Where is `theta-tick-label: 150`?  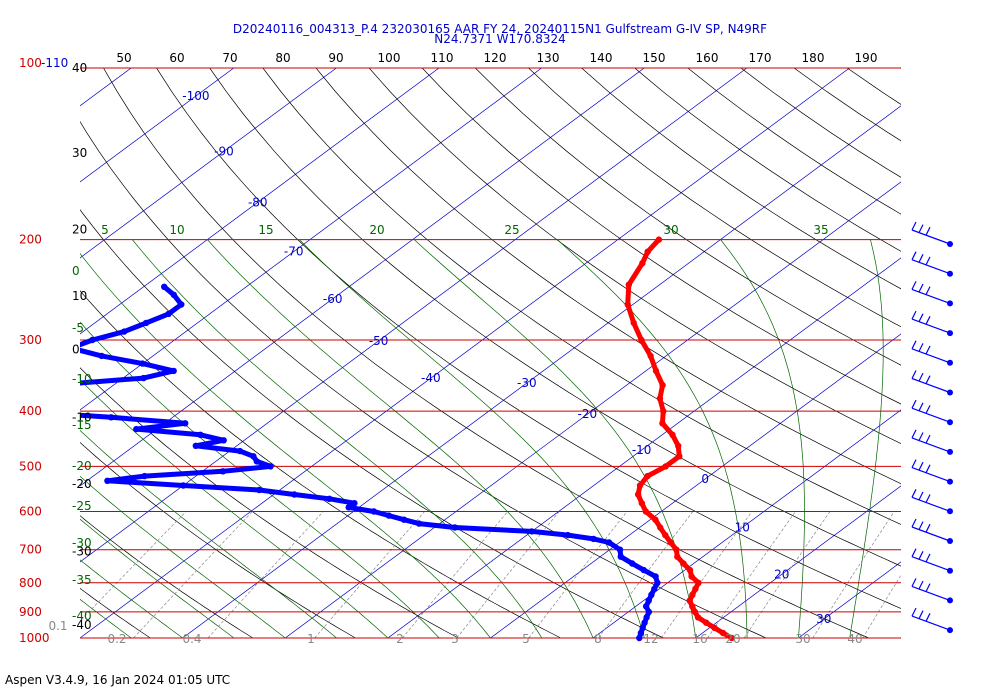
theta-tick-label: 150 is located at coordinates (654, 58).